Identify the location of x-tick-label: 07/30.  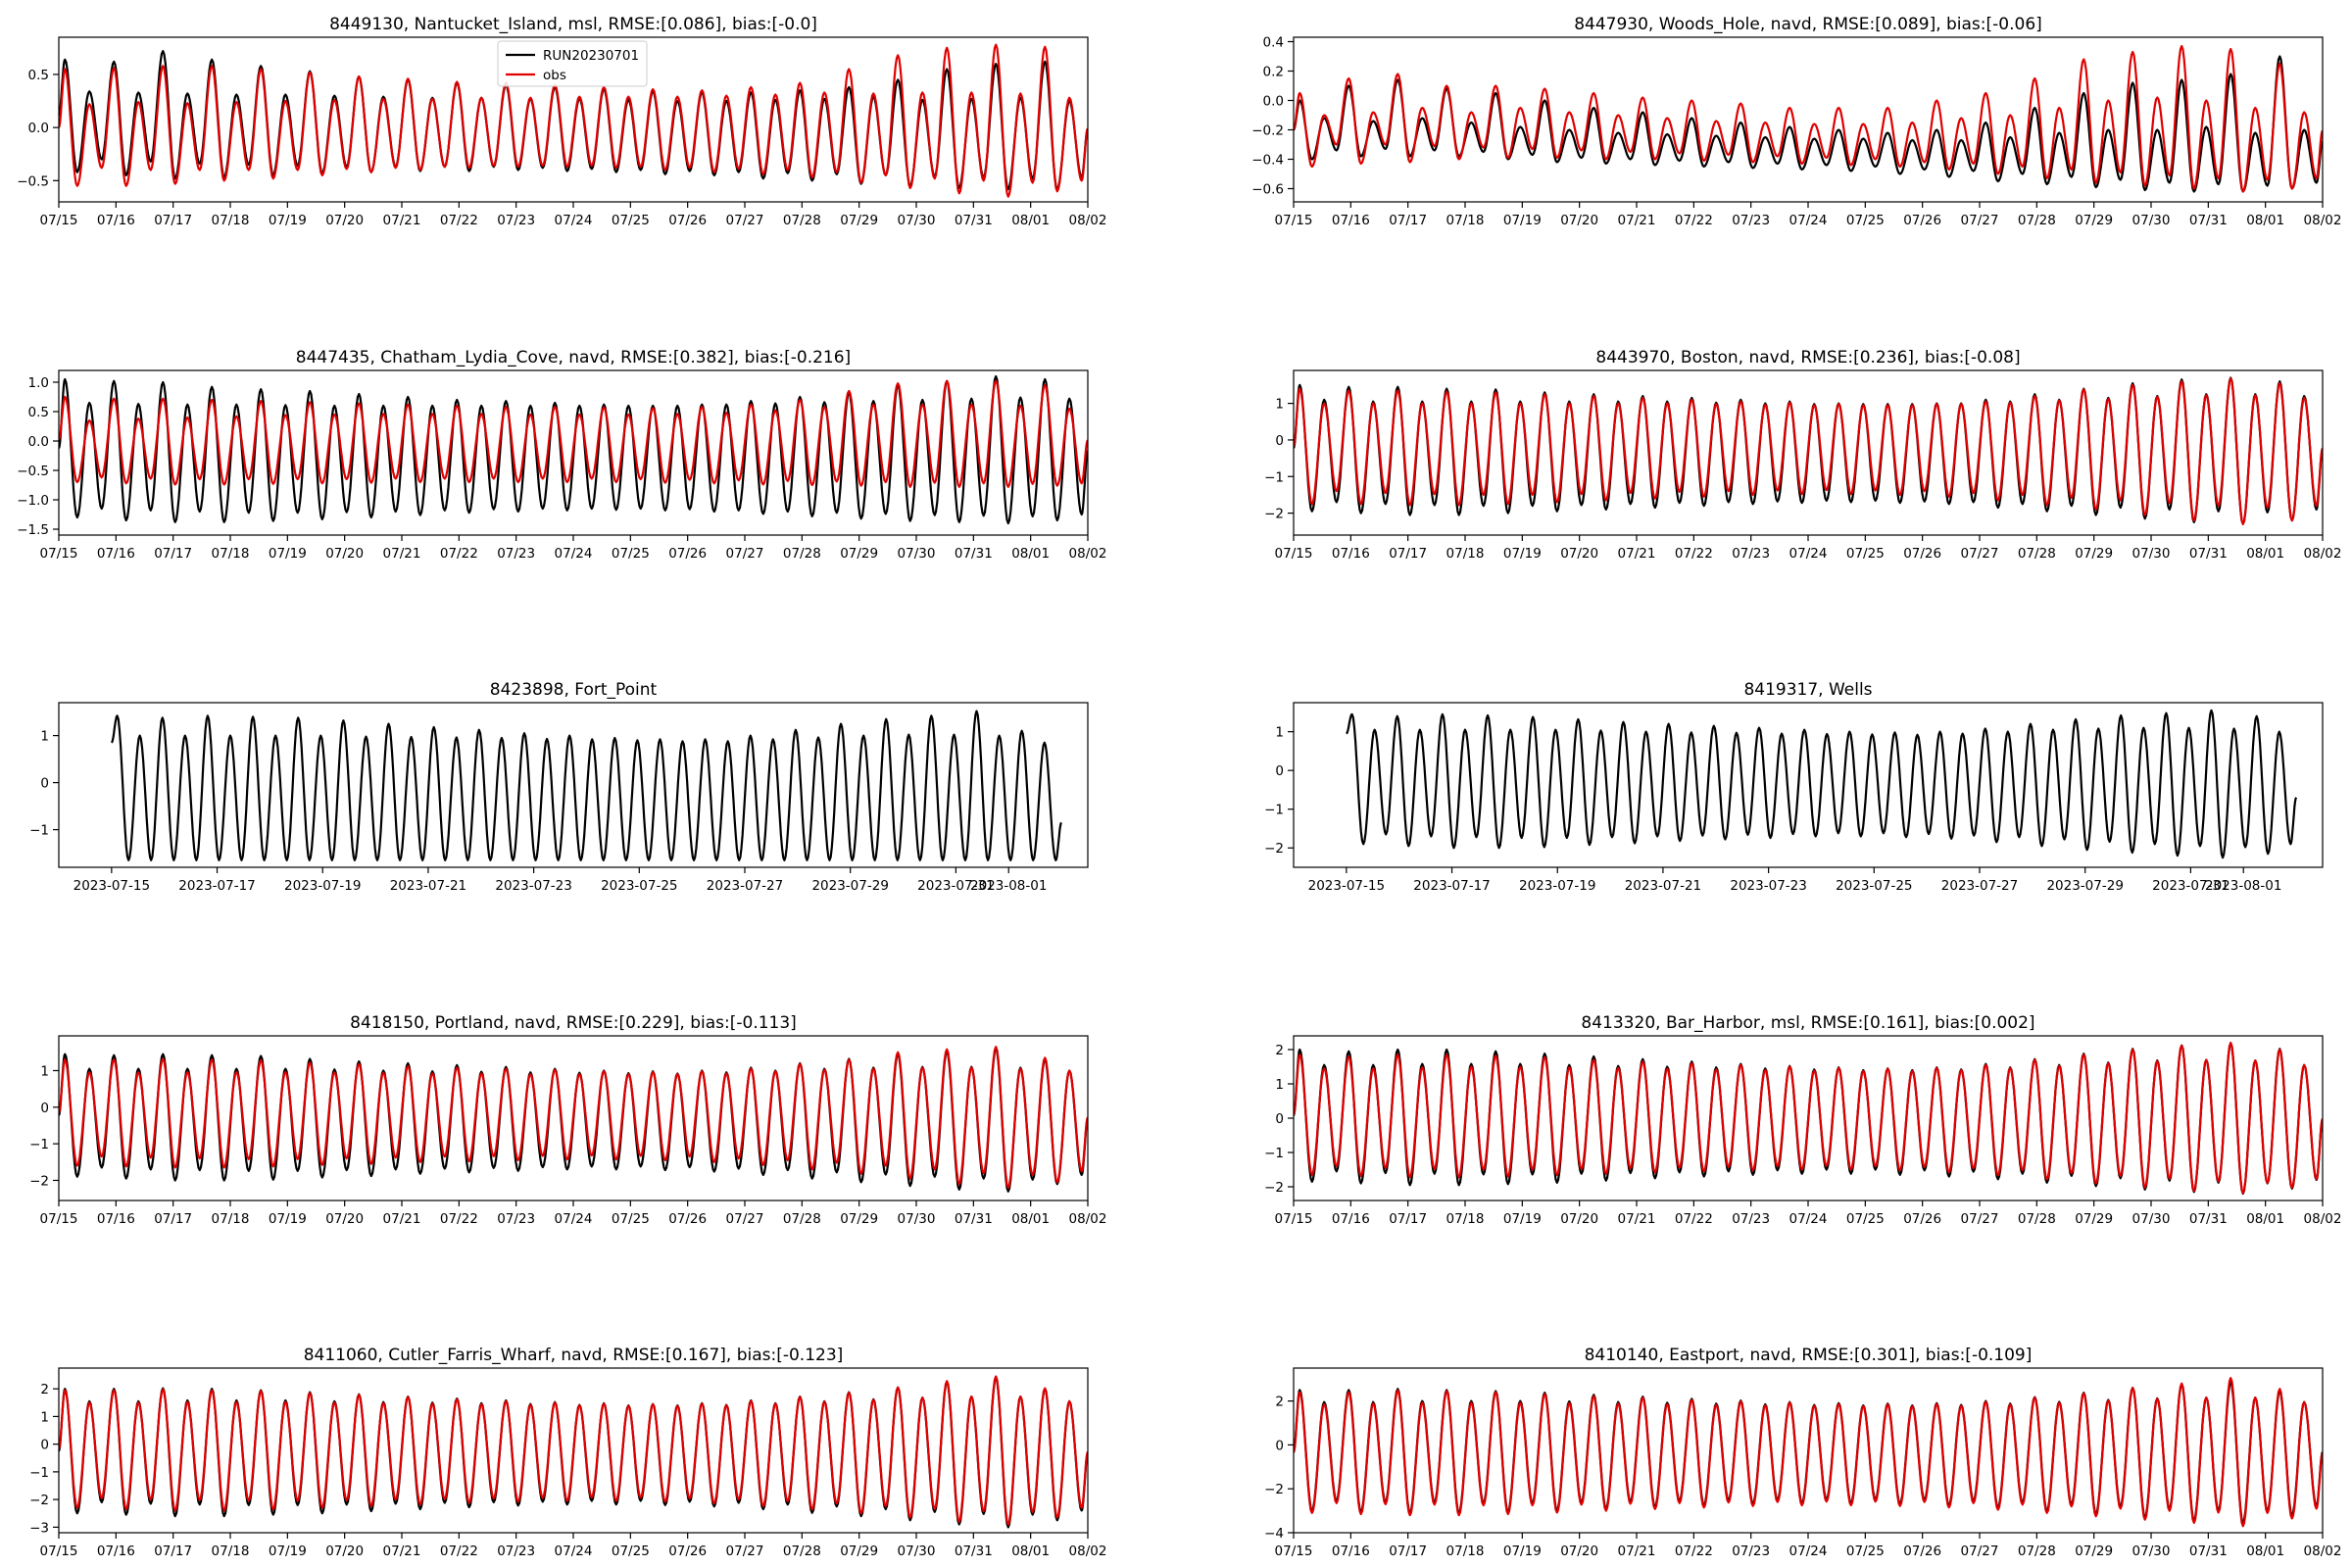
(2151, 1219).